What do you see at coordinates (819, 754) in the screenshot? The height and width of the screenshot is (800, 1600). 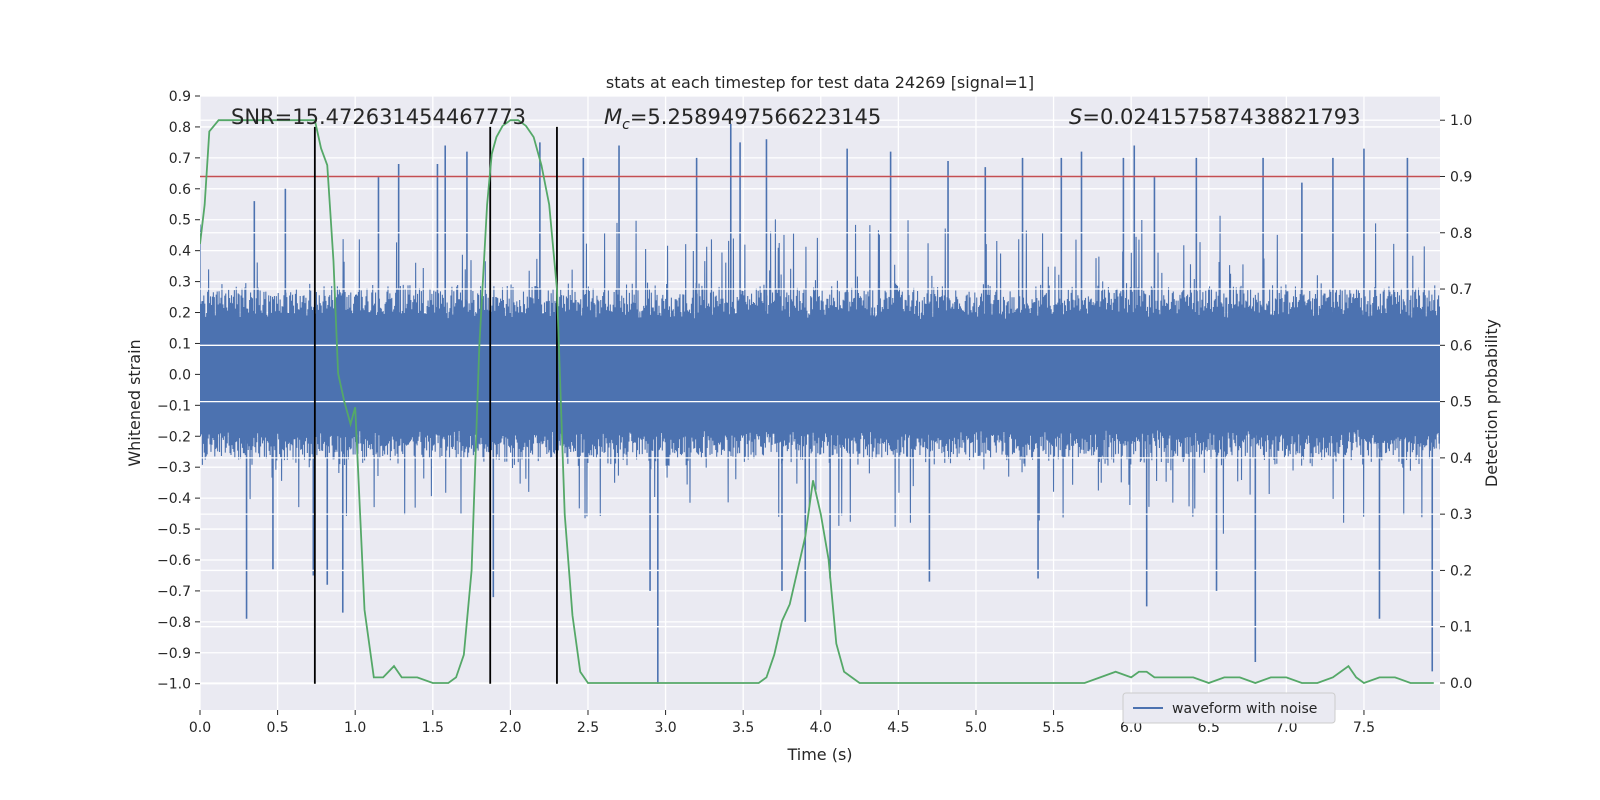 I see `x-axis-label: Time (s)` at bounding box center [819, 754].